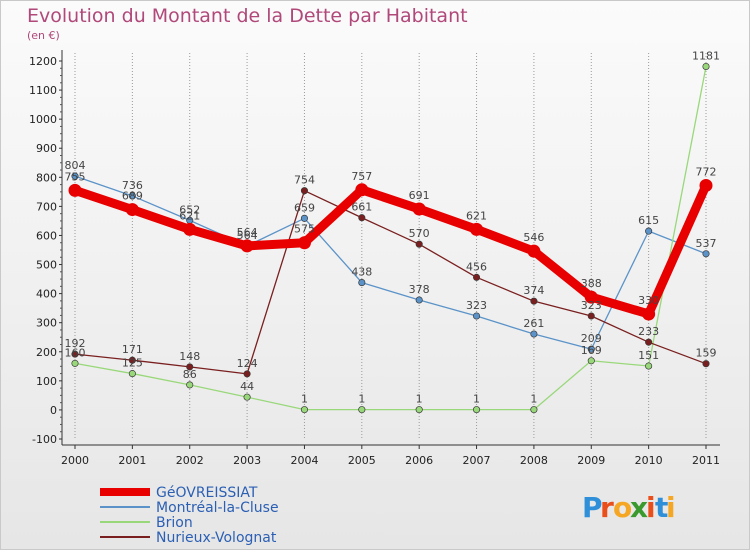 This screenshot has width=750, height=550. Describe the element at coordinates (476, 266) in the screenshot. I see `data-label-3-2007: 456` at that location.